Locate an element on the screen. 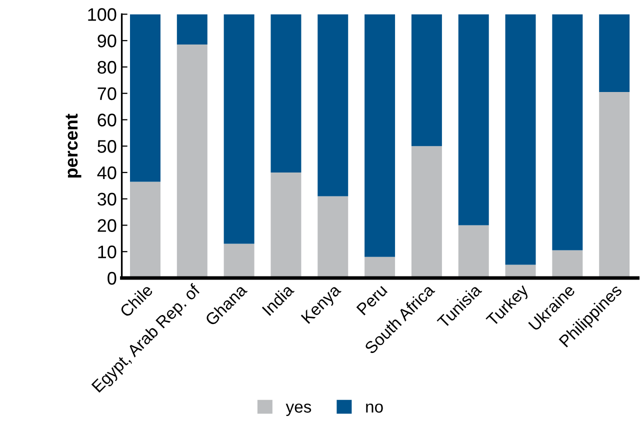 The width and height of the screenshot is (641, 431). y-tick-label: 100 is located at coordinates (102, 14).